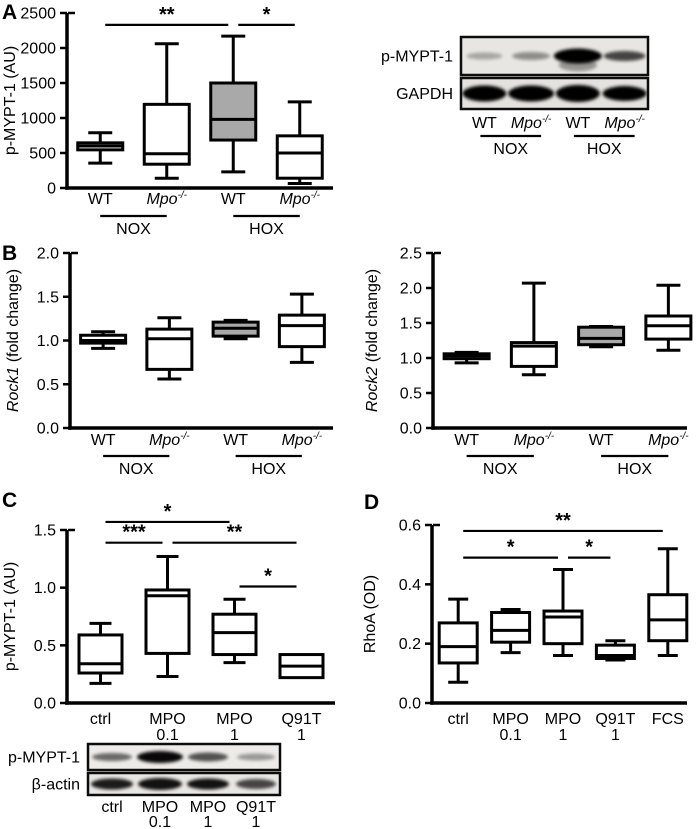 Image resolution: width=700 pixels, height=829 pixels. What do you see at coordinates (10, 500) in the screenshot?
I see `panel-label-c: C` at bounding box center [10, 500].